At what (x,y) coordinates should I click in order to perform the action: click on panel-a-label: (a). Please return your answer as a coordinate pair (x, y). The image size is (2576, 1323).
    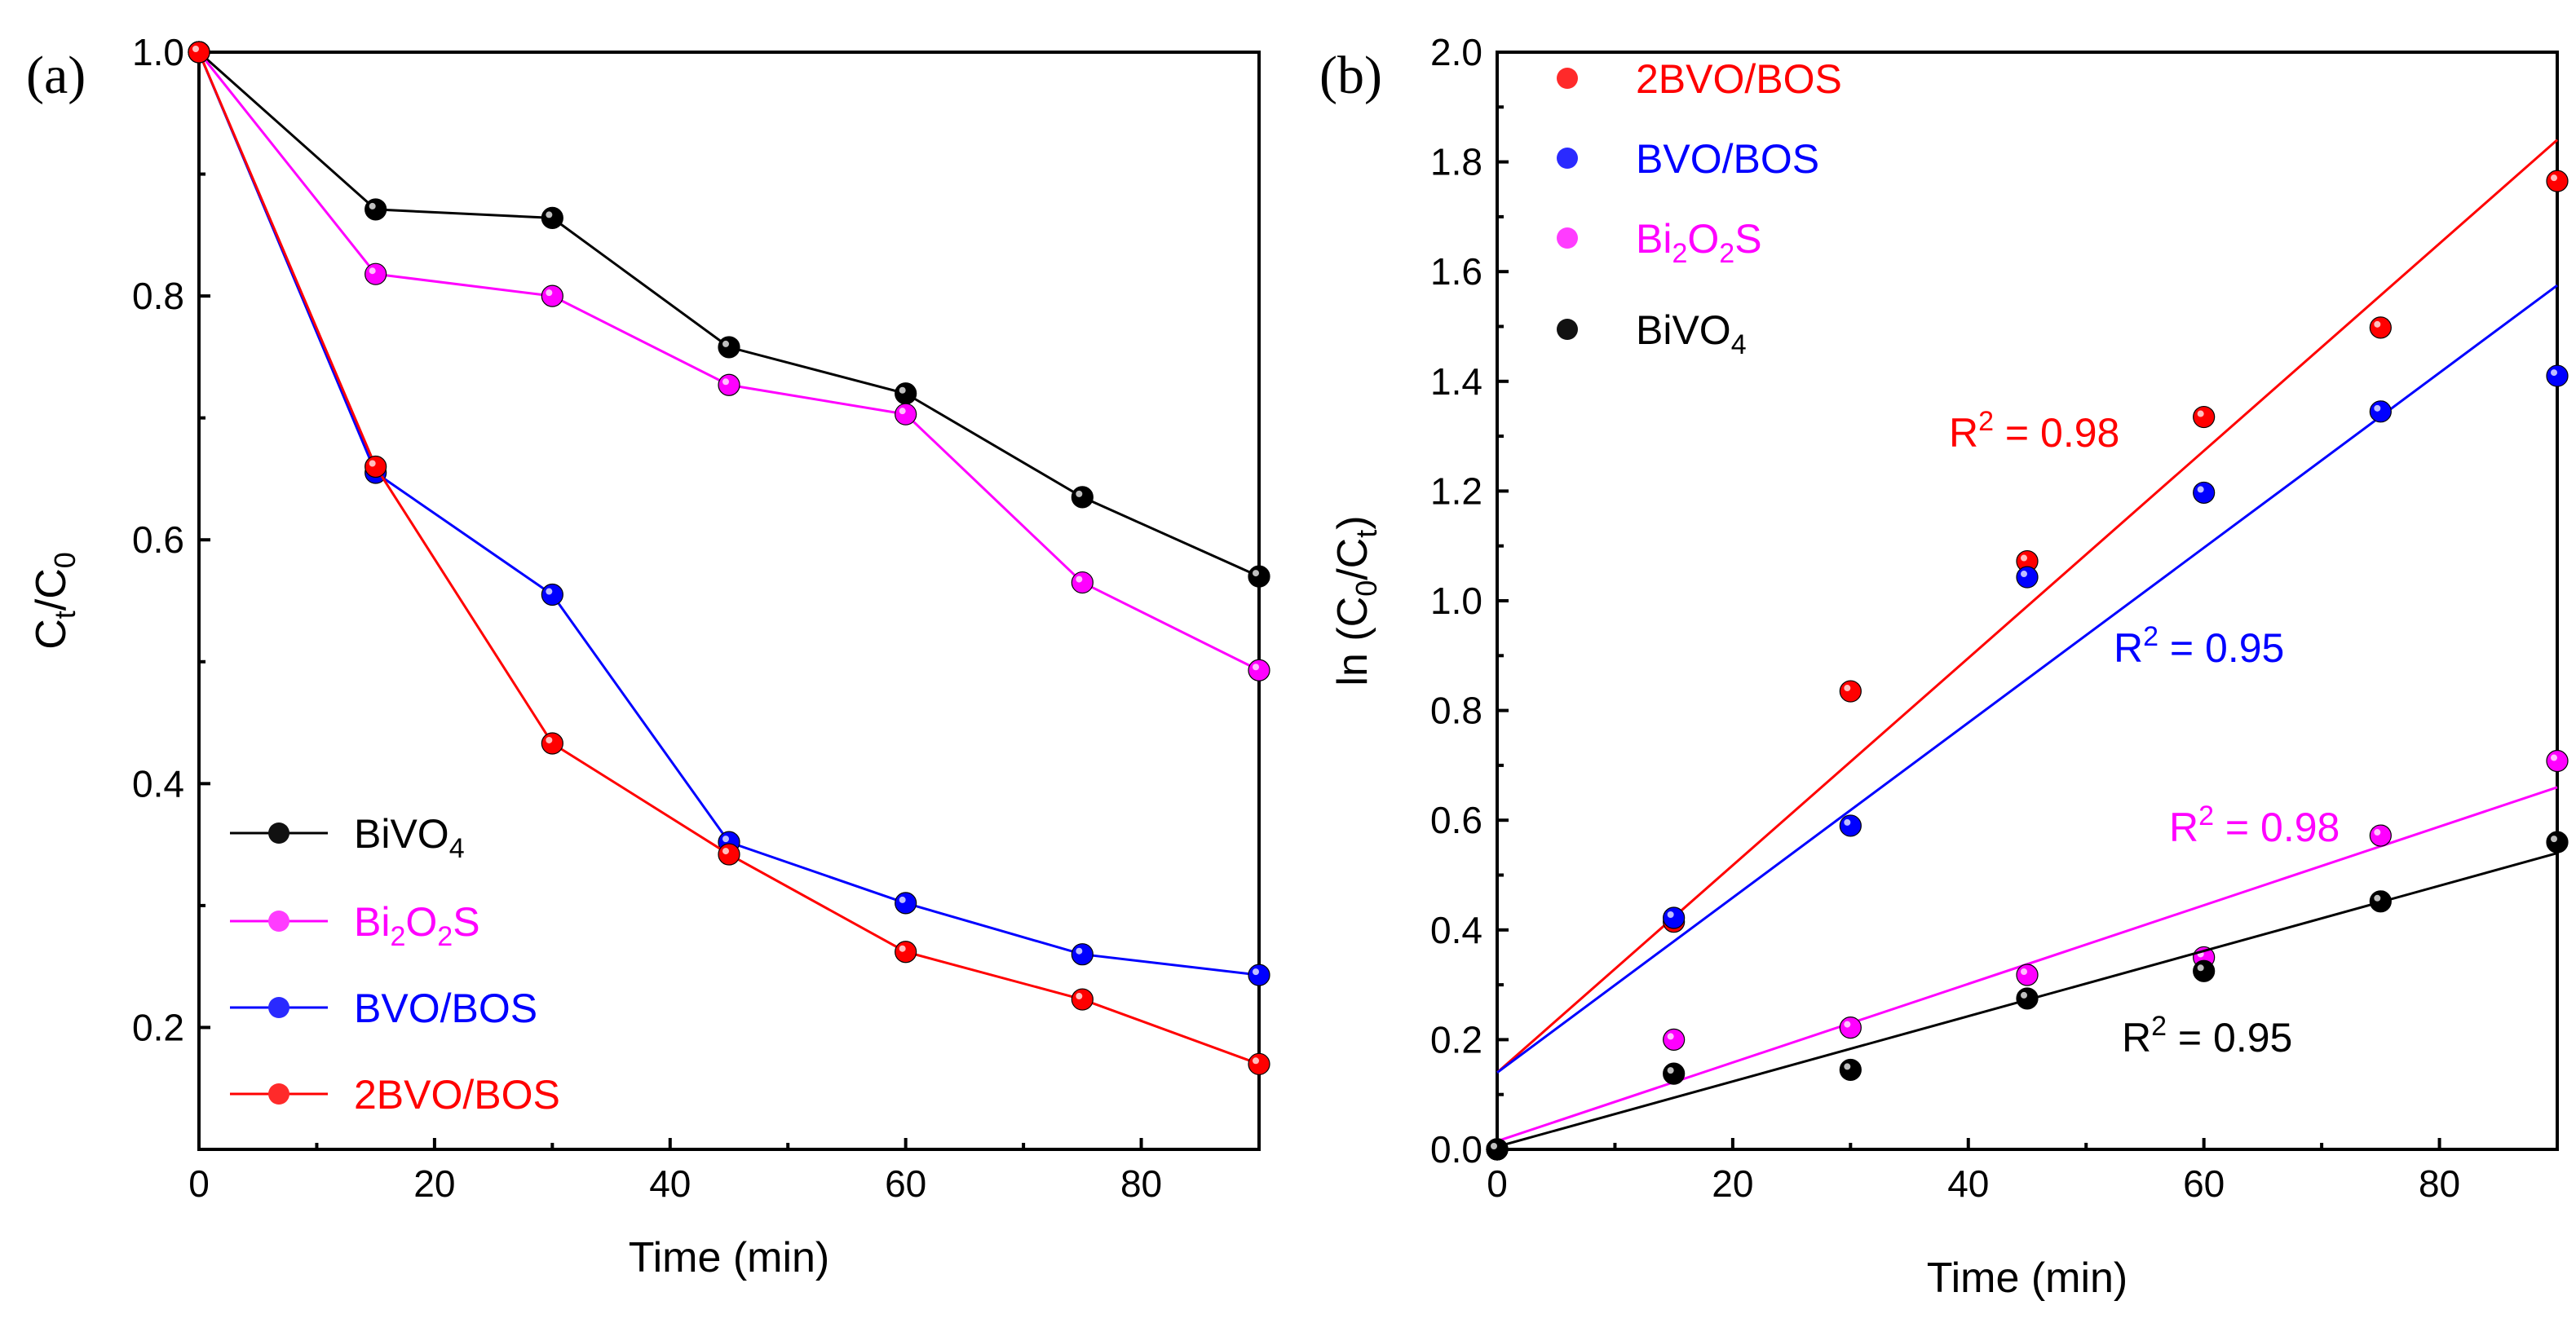
    Looking at the image, I should click on (56, 75).